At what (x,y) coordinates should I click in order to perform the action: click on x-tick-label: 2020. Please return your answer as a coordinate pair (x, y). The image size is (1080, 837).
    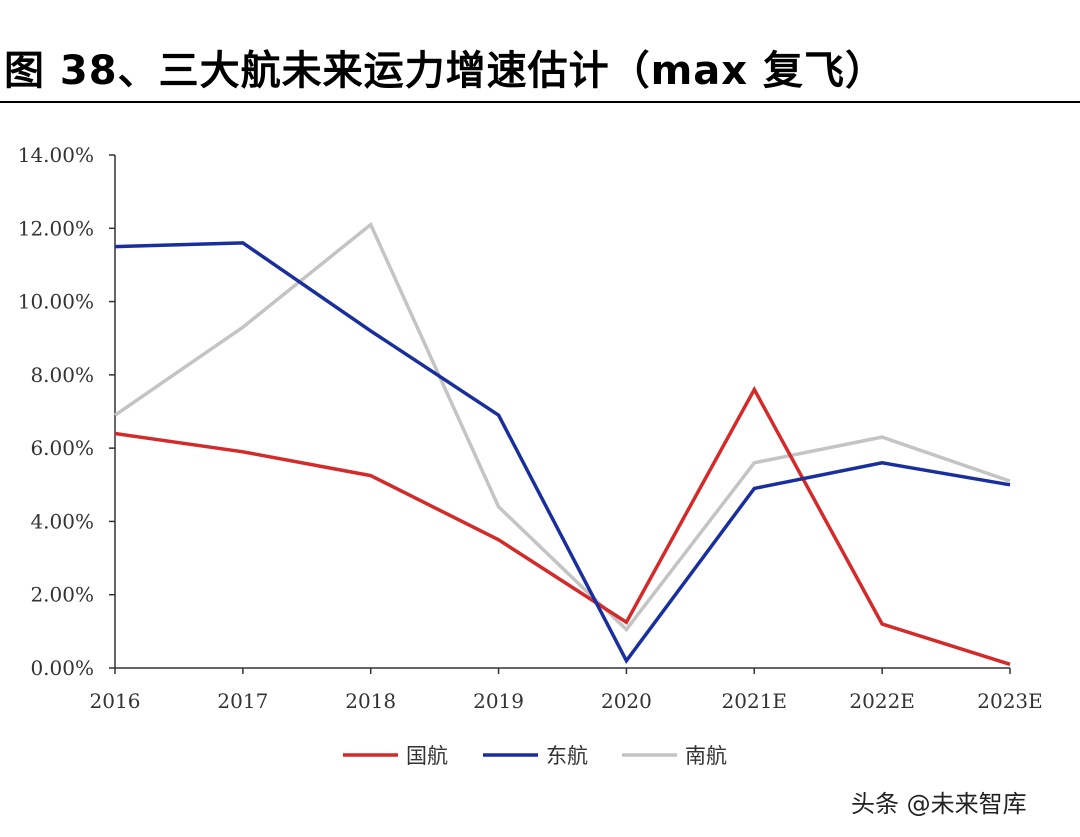
    Looking at the image, I should click on (626, 701).